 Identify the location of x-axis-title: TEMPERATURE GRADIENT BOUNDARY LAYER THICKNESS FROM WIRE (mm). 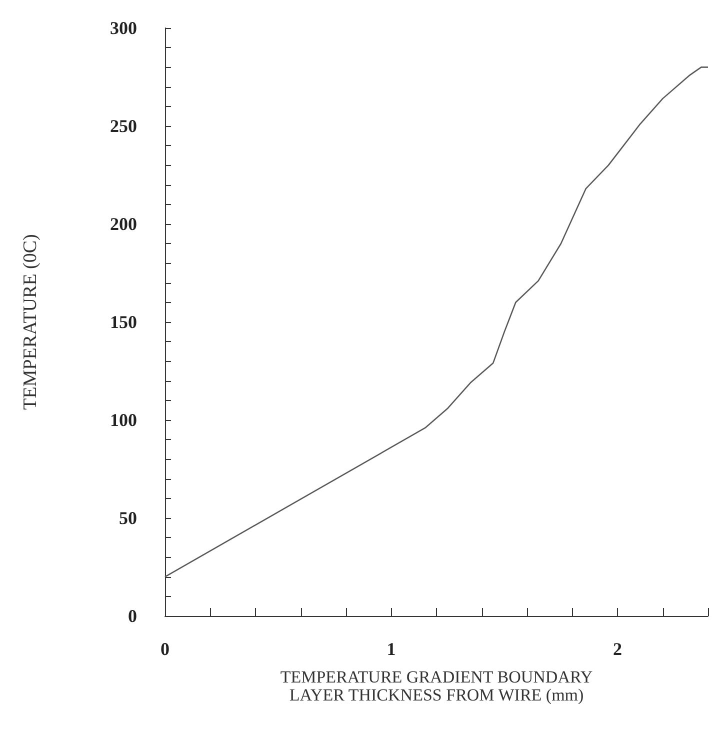
(436, 686).